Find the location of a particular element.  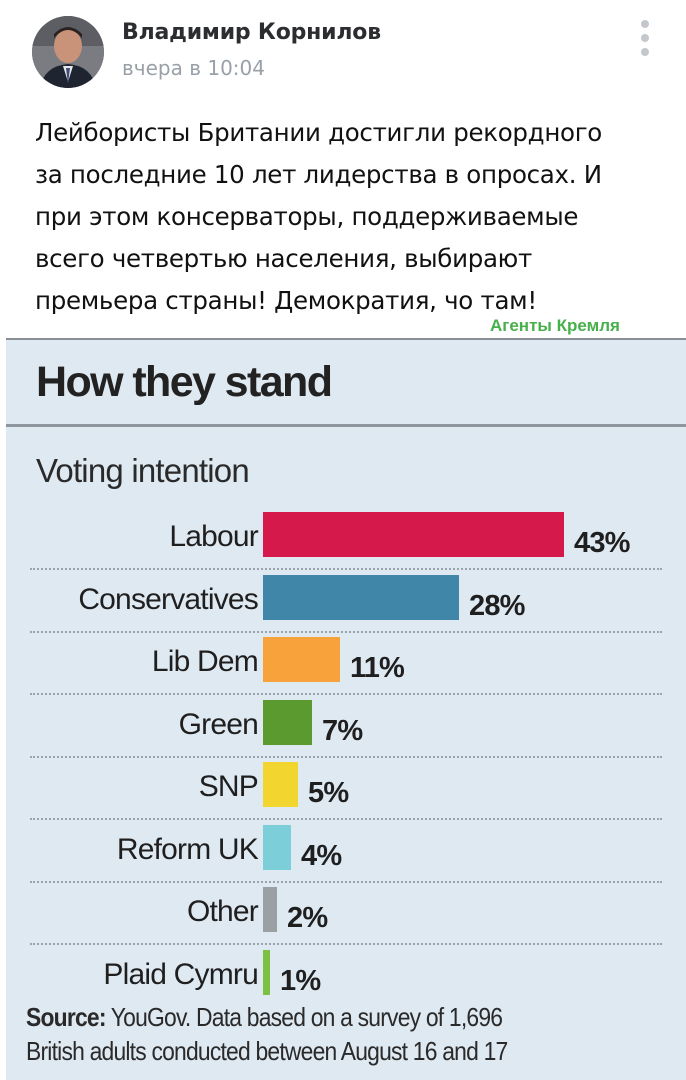

bar-row: Conservatives 28% is located at coordinates (346, 605).